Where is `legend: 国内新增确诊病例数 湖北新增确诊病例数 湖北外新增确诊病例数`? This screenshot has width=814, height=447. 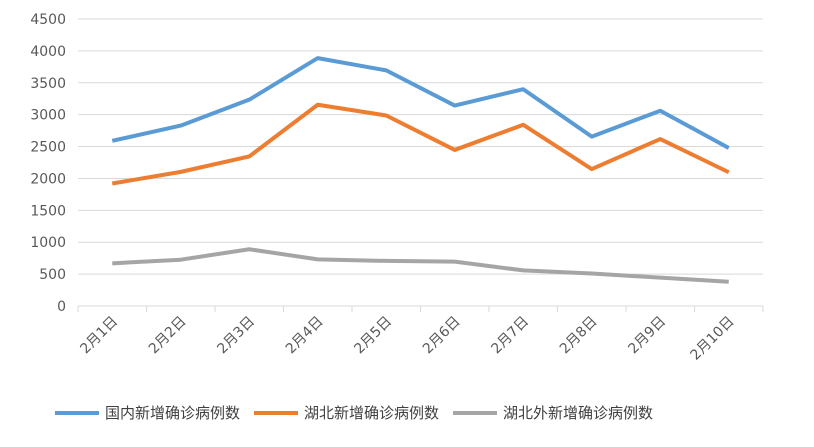
legend: 国内新增确诊病例数 湖北新增确诊病例数 湖北外新增确诊病例数 is located at coordinates (354, 412).